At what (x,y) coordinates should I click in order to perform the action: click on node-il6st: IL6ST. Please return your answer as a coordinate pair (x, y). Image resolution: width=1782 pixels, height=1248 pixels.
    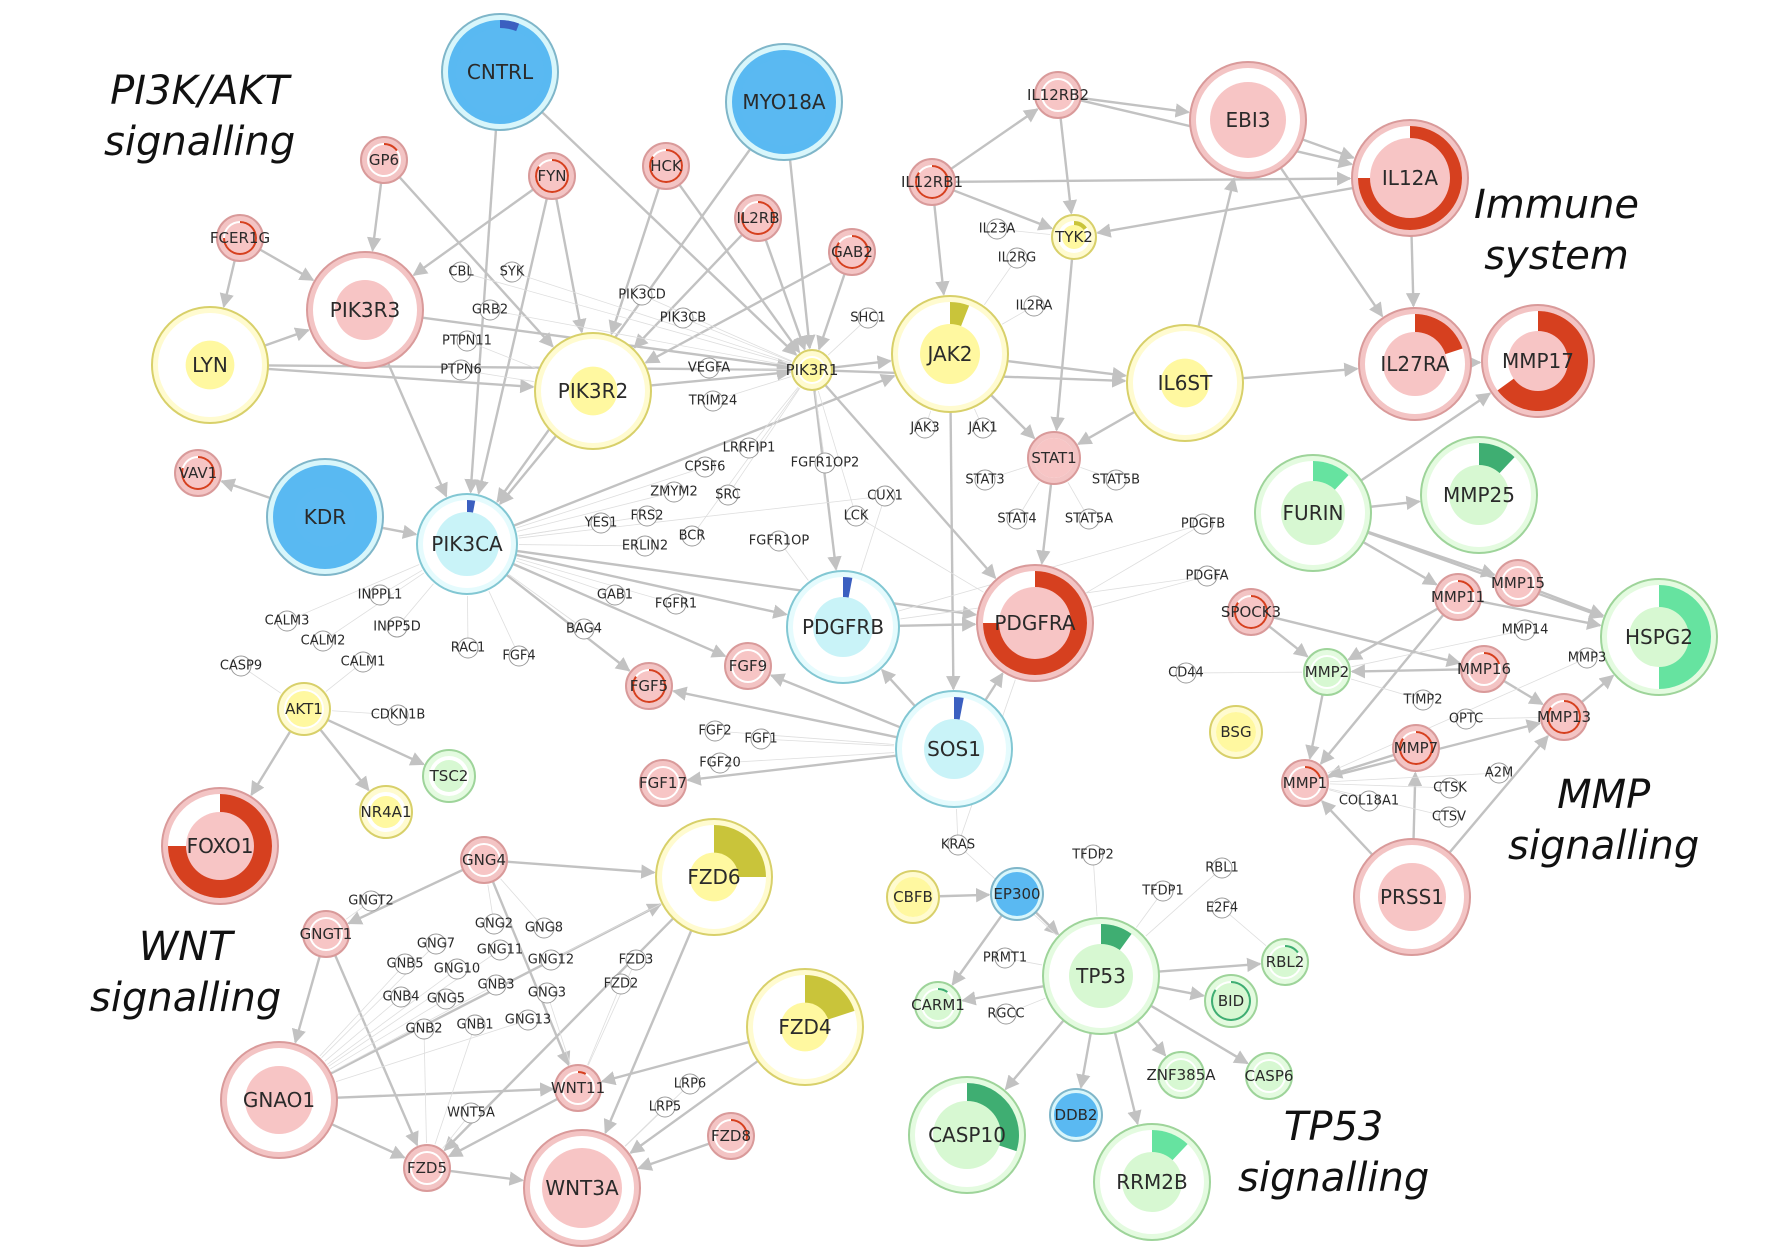
    Looking at the image, I should click on (1185, 383).